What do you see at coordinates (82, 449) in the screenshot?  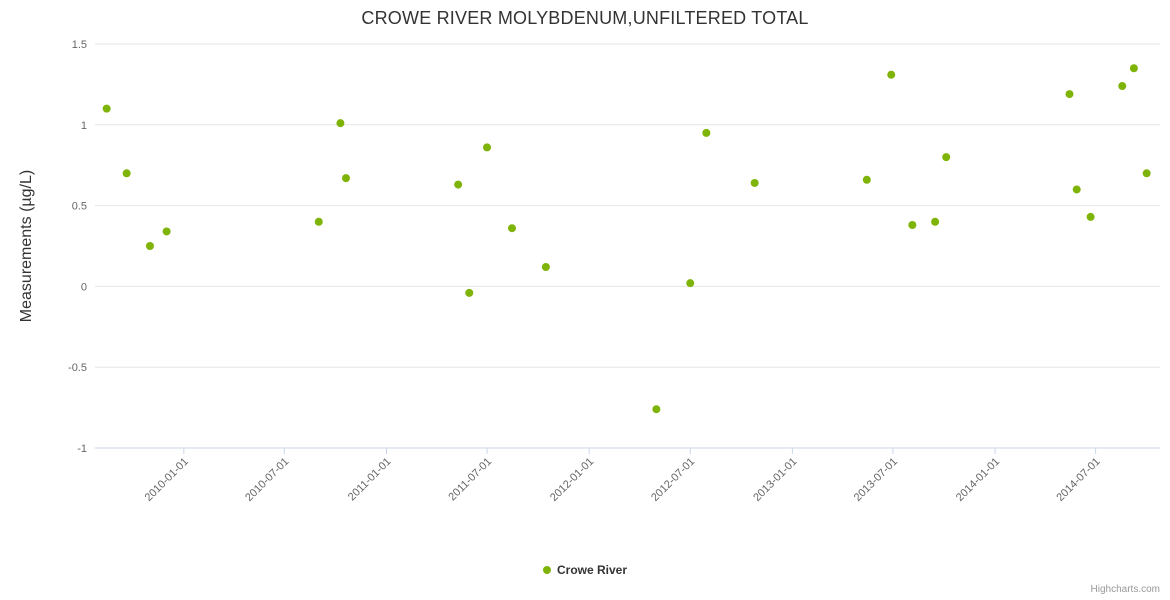 I see `y-tick-label: -1` at bounding box center [82, 449].